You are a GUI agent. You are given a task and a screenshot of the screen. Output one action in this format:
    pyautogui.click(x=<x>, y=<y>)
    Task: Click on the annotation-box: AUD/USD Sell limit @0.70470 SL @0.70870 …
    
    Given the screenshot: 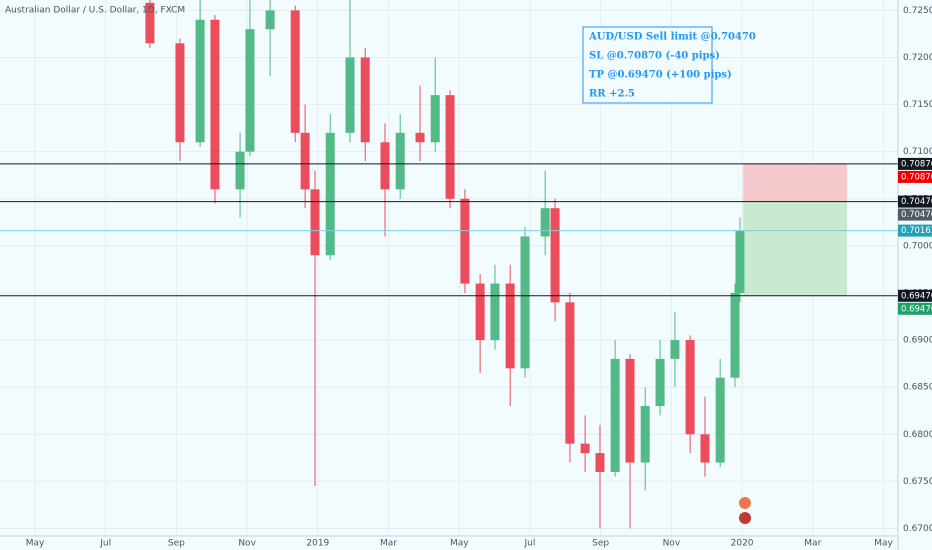 What is the action you would take?
    pyautogui.click(x=669, y=65)
    